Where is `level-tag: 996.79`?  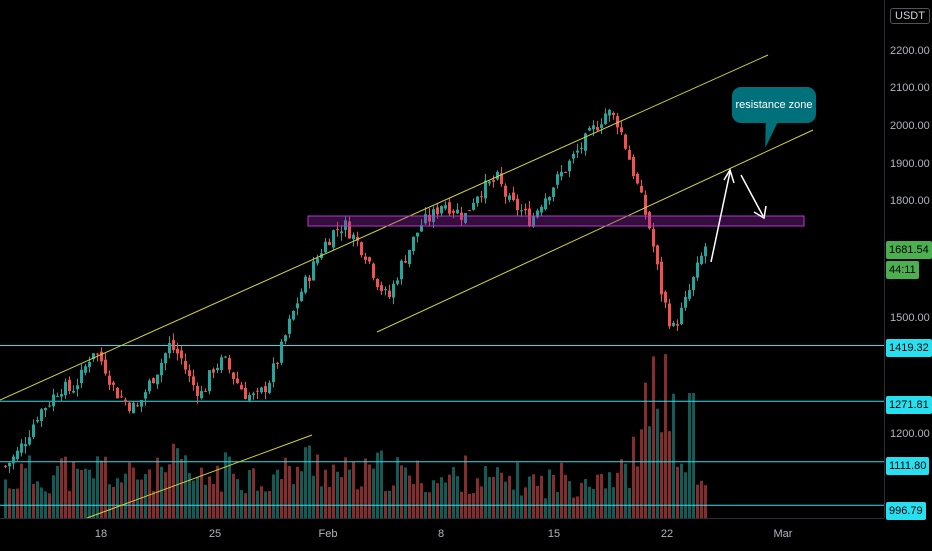
level-tag: 996.79 is located at coordinates (906, 511).